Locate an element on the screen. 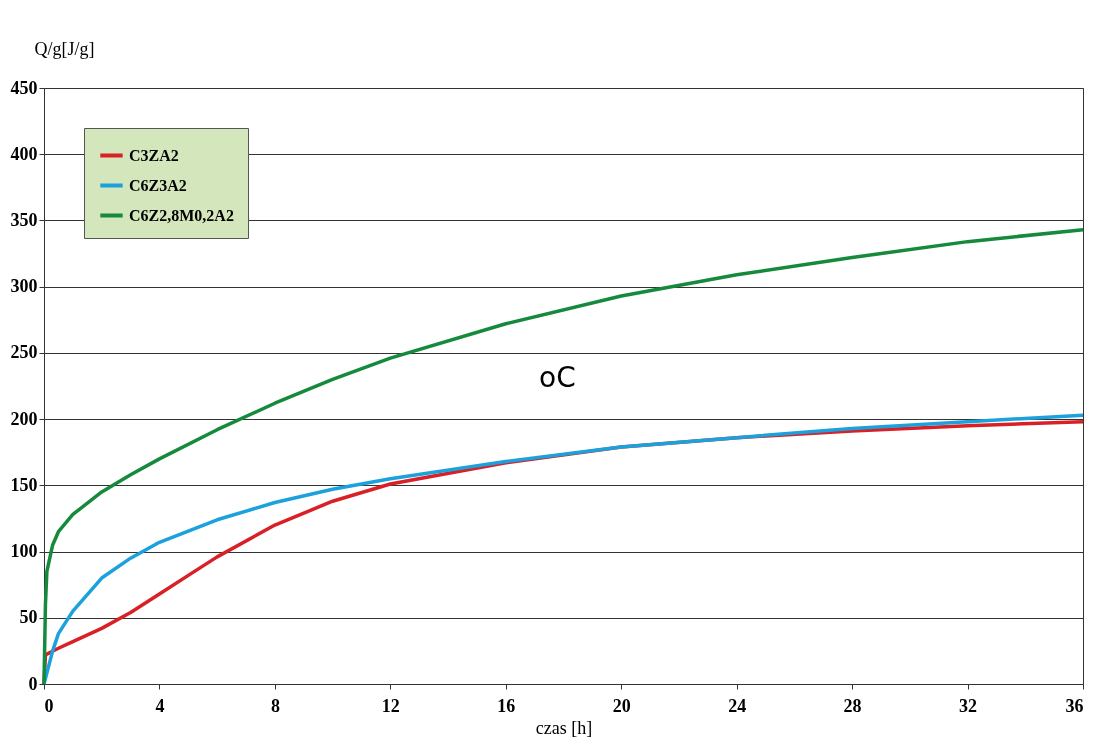  x-axis-title: czas [h] is located at coordinates (564, 727).